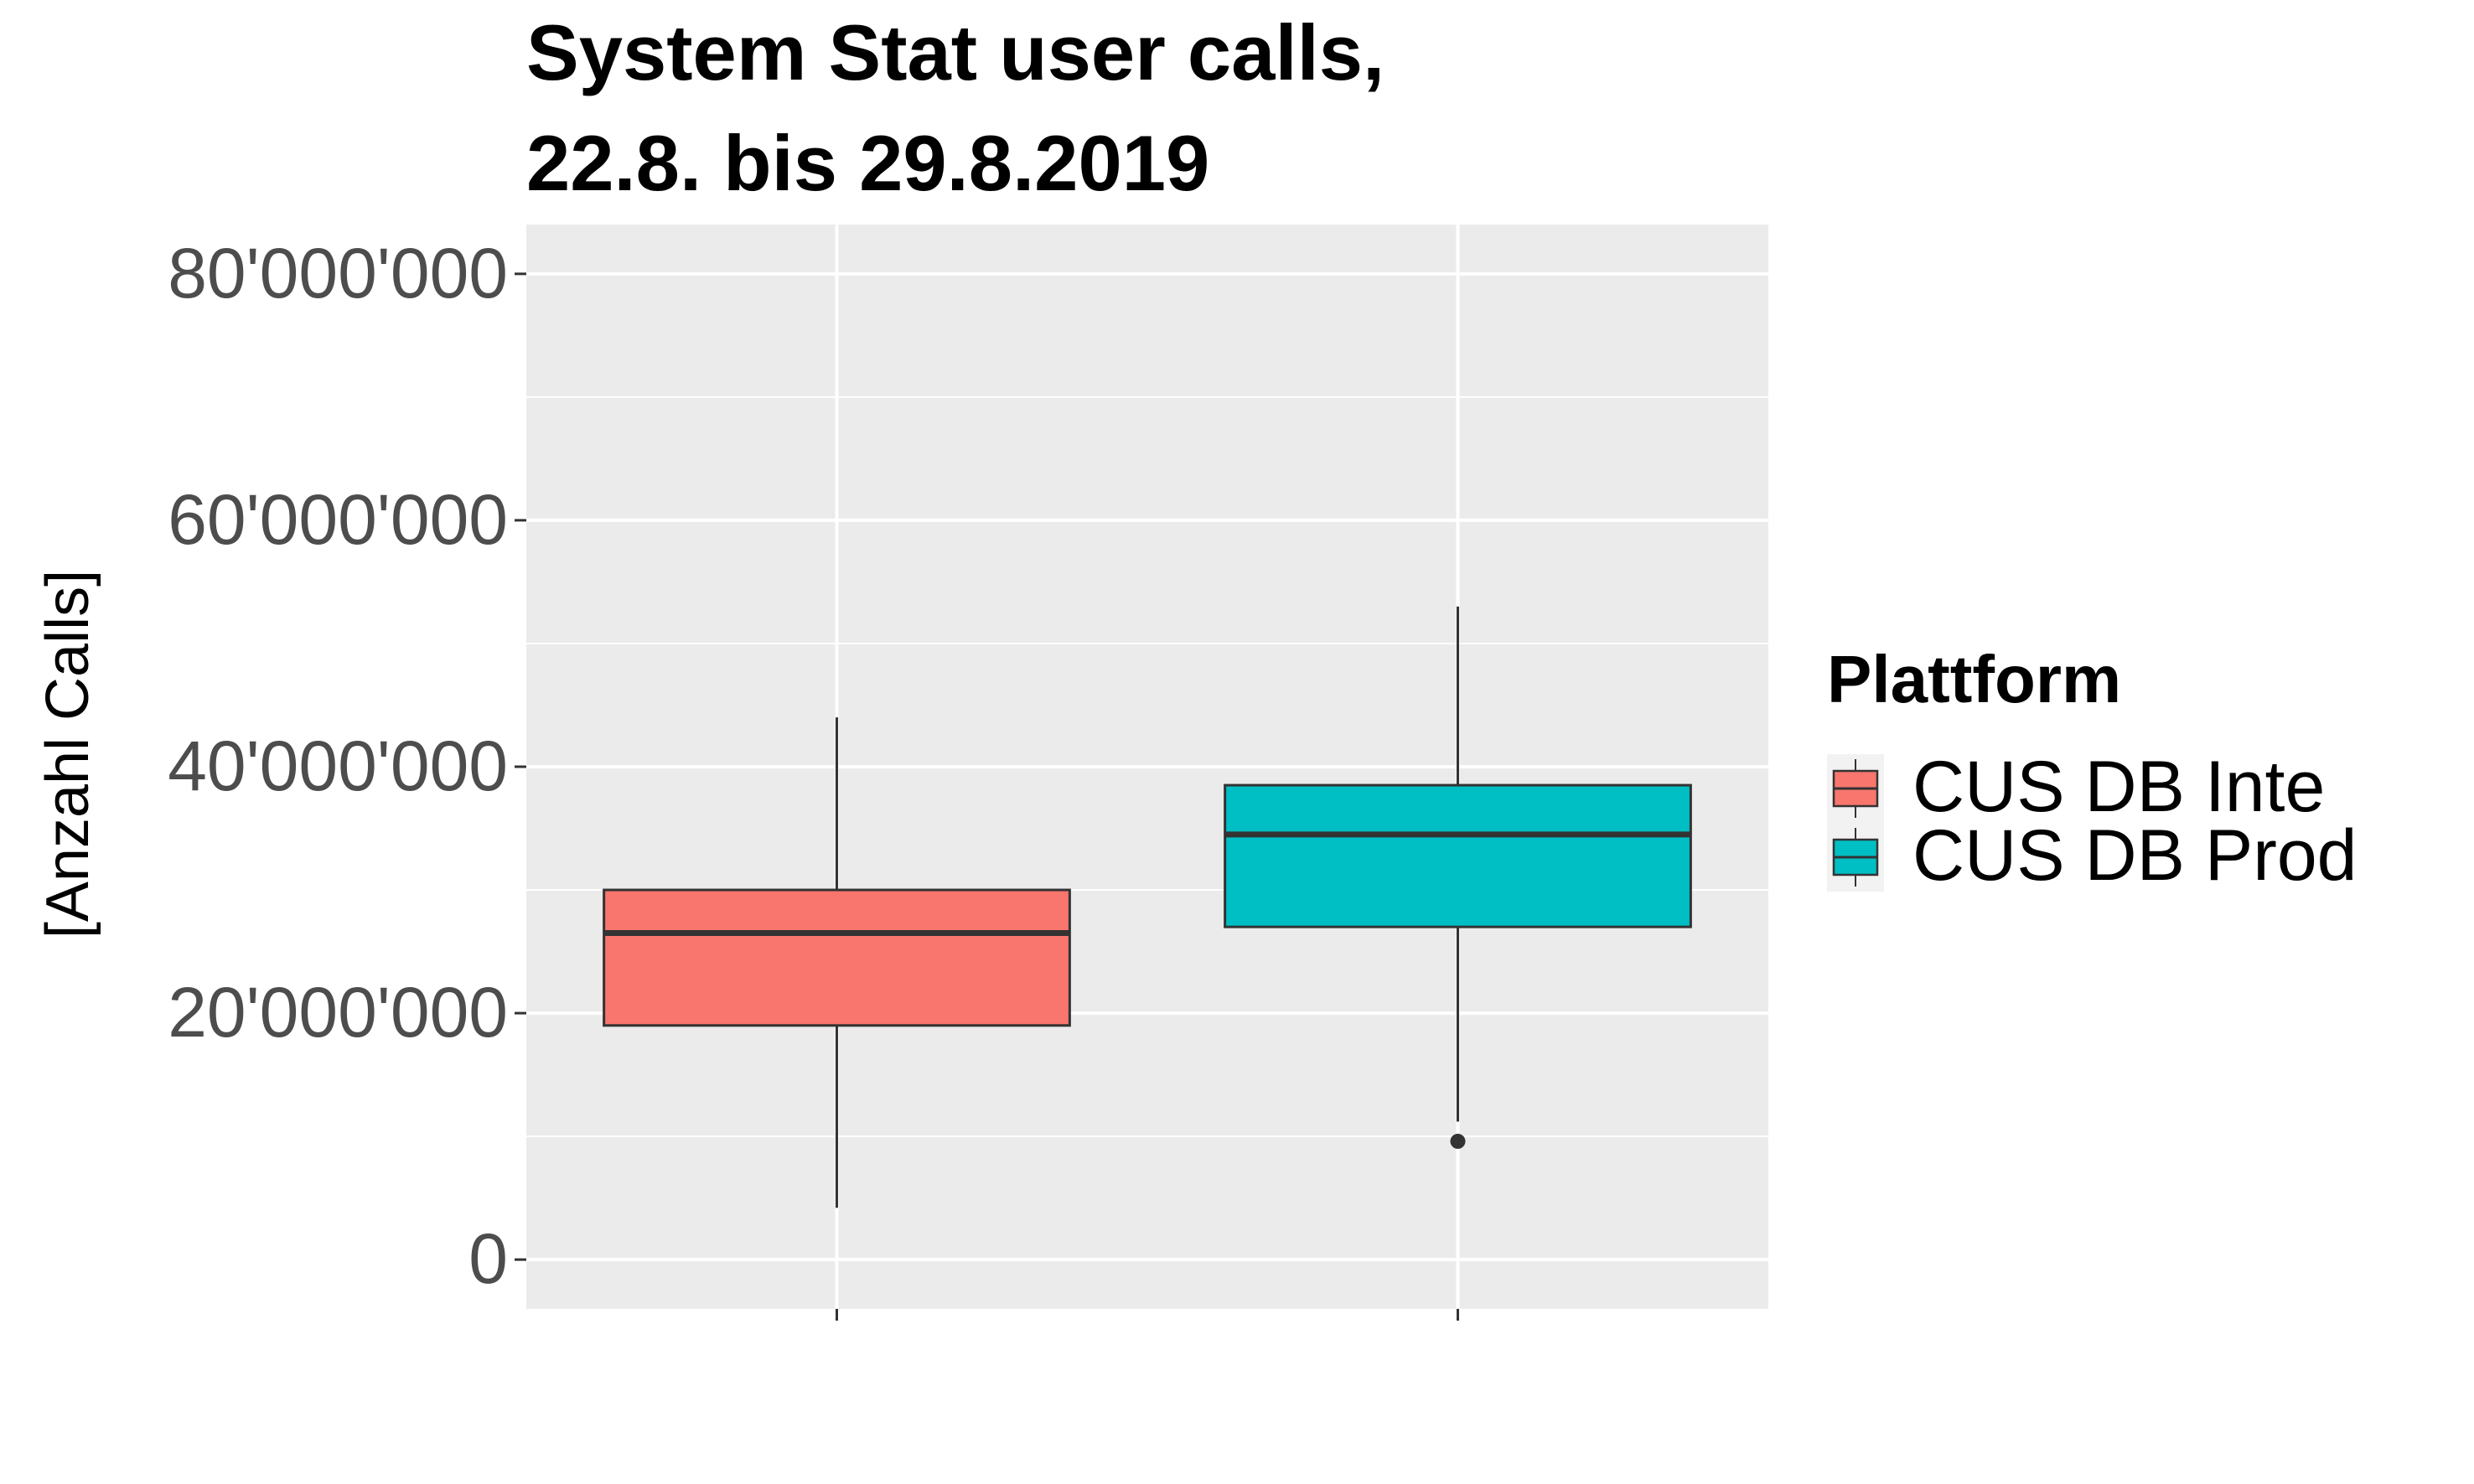 This screenshot has height=1484, width=2474. Describe the element at coordinates (338, 1013) in the screenshot. I see `y-tick-label: 20'000'000` at that location.